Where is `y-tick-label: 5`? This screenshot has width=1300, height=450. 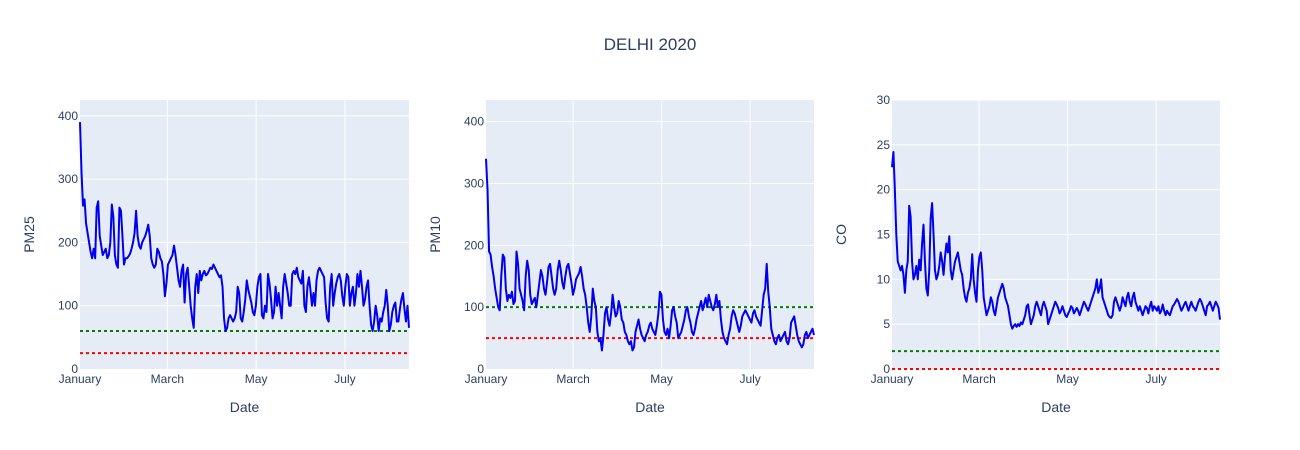 y-tick-label: 5 is located at coordinates (886, 324).